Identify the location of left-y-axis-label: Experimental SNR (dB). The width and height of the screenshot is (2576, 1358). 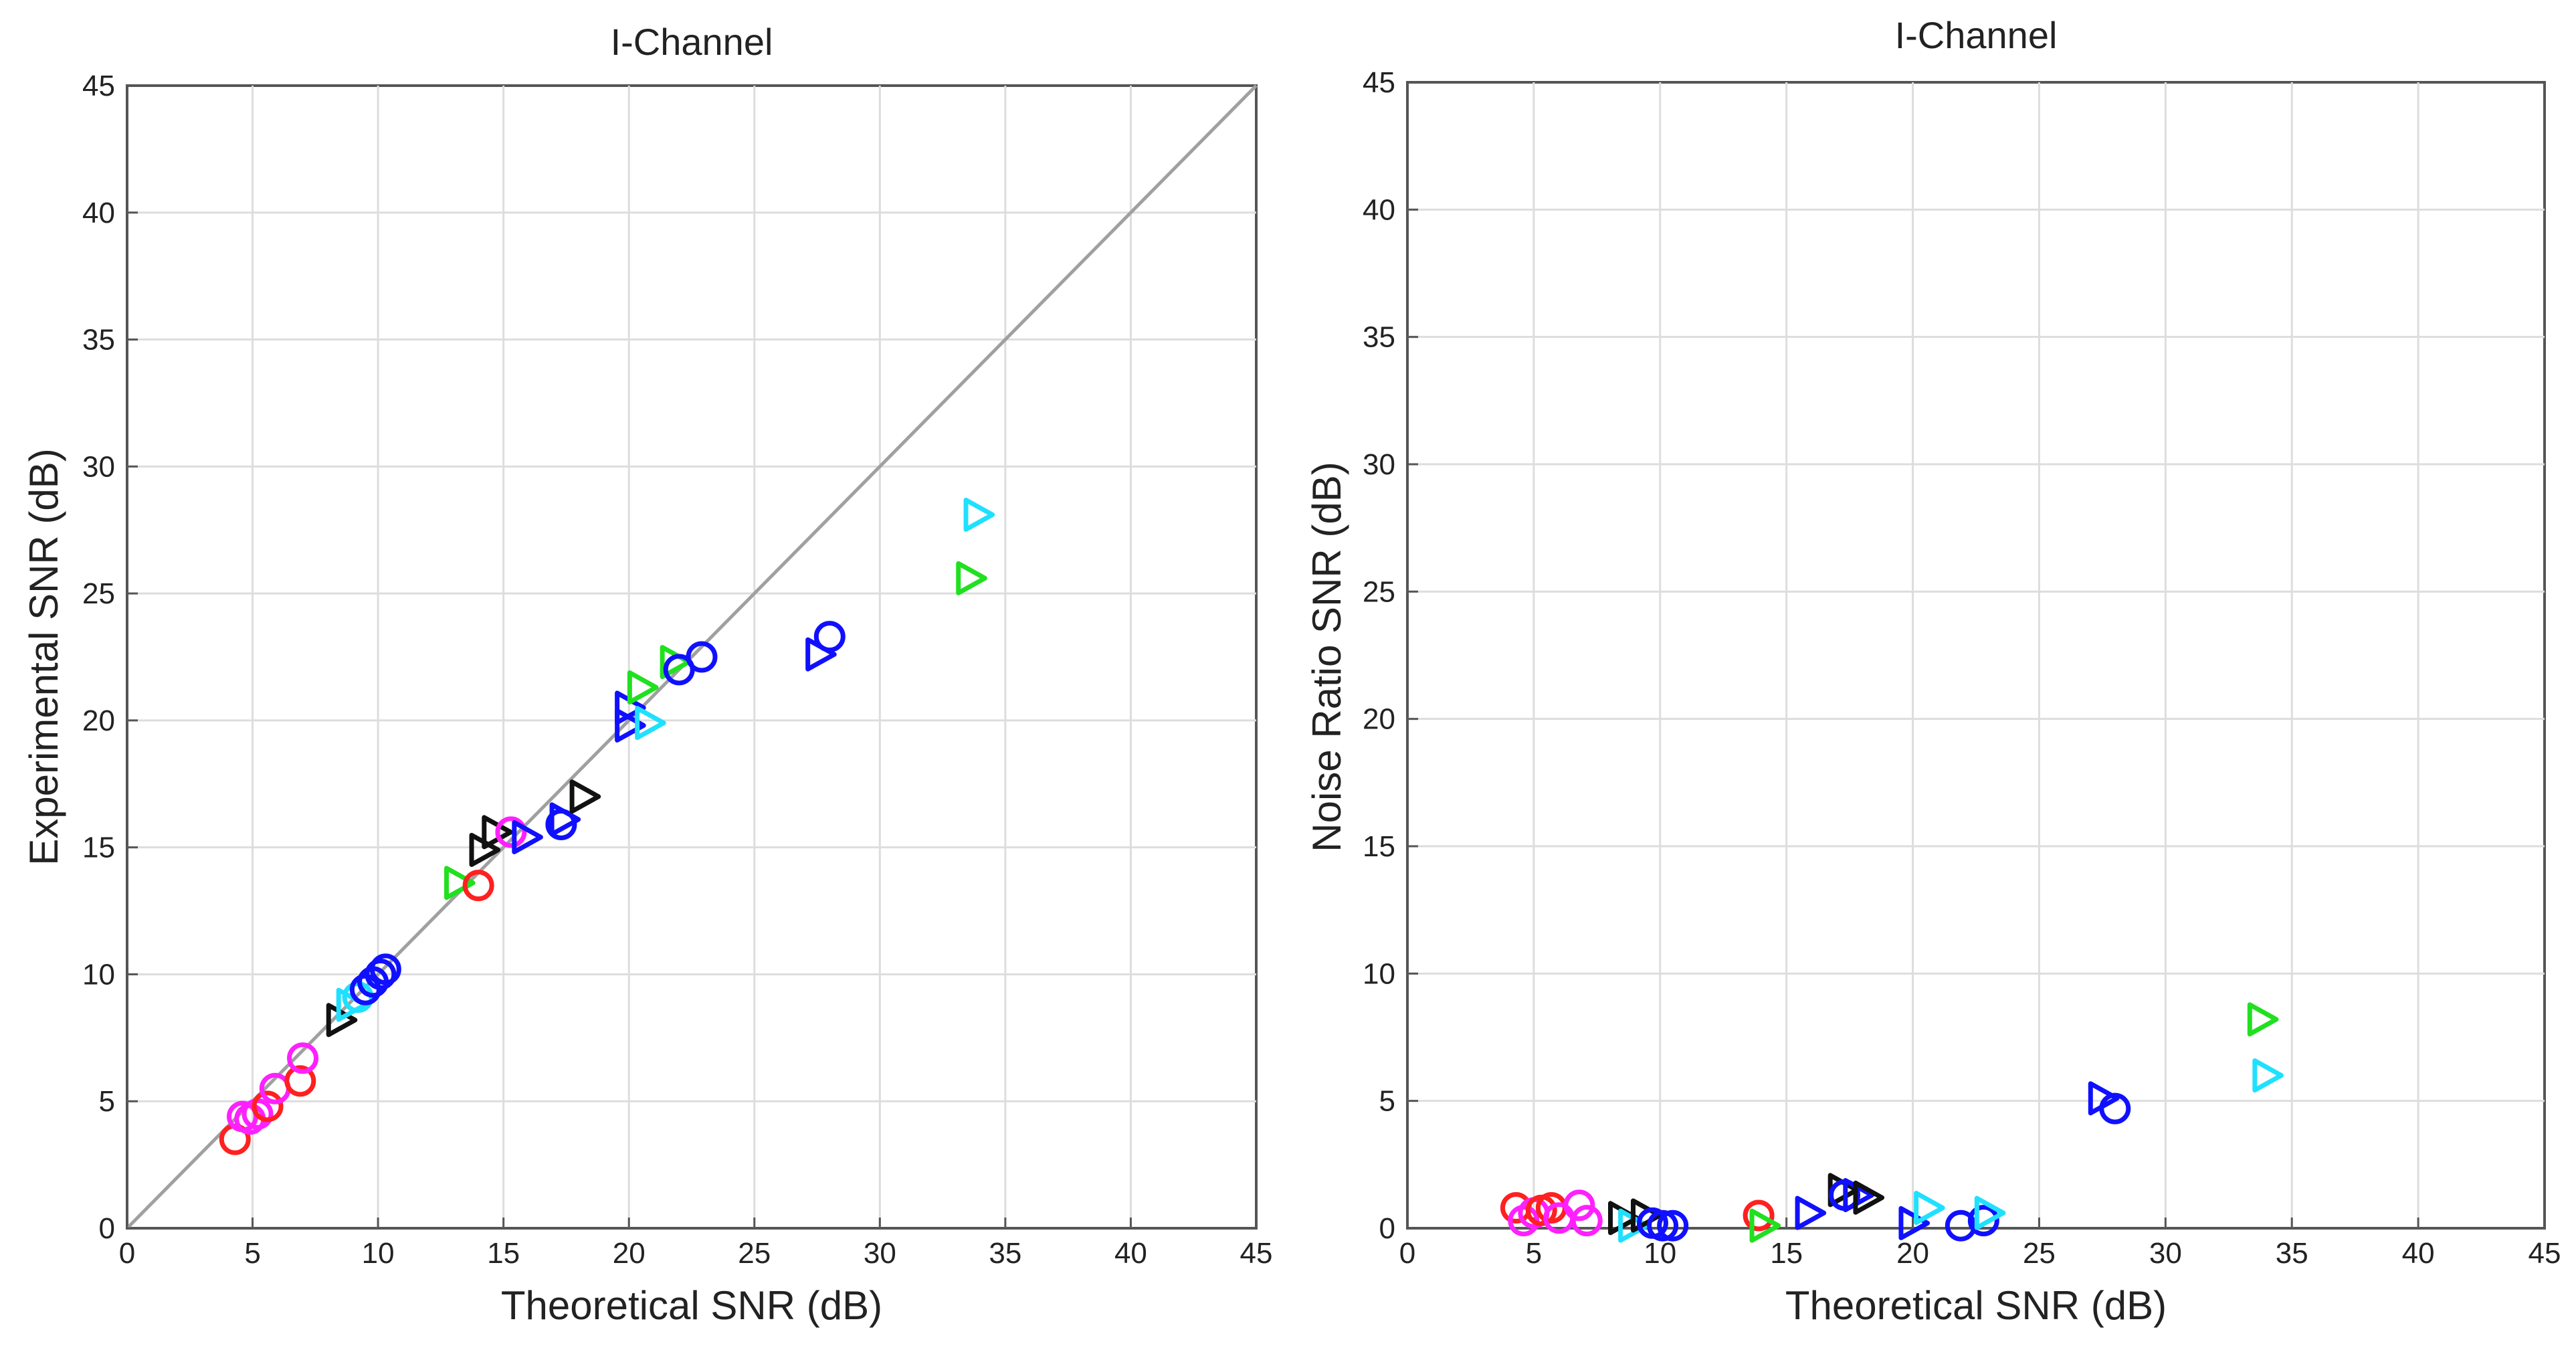
(44, 657).